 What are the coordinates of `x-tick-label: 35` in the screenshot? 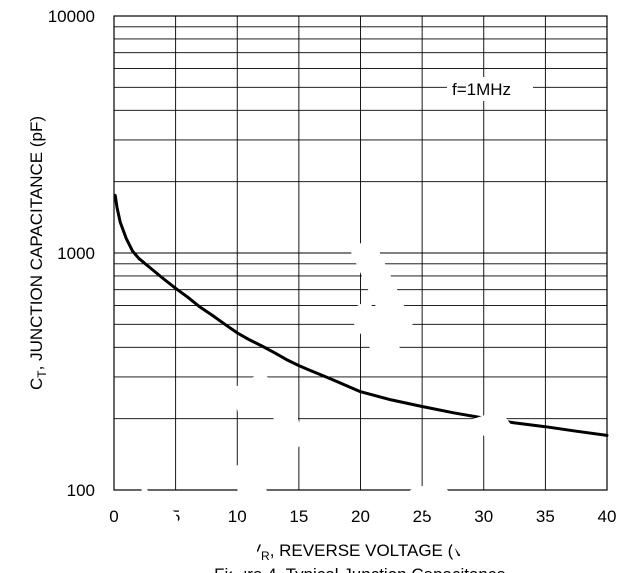 It's located at (545, 516).